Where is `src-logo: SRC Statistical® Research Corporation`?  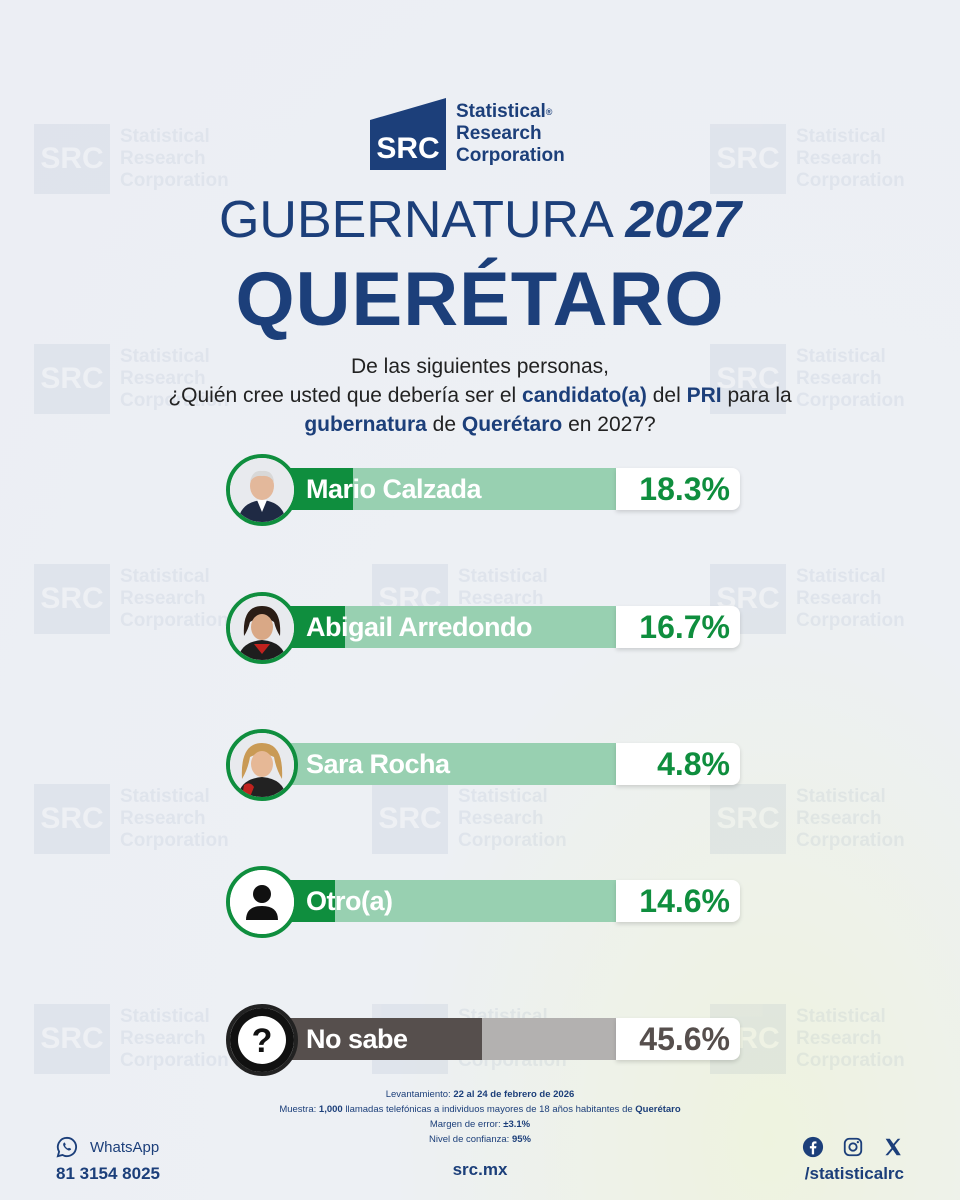
src-logo: SRC Statistical® Research Corporation is located at coordinates (467, 134).